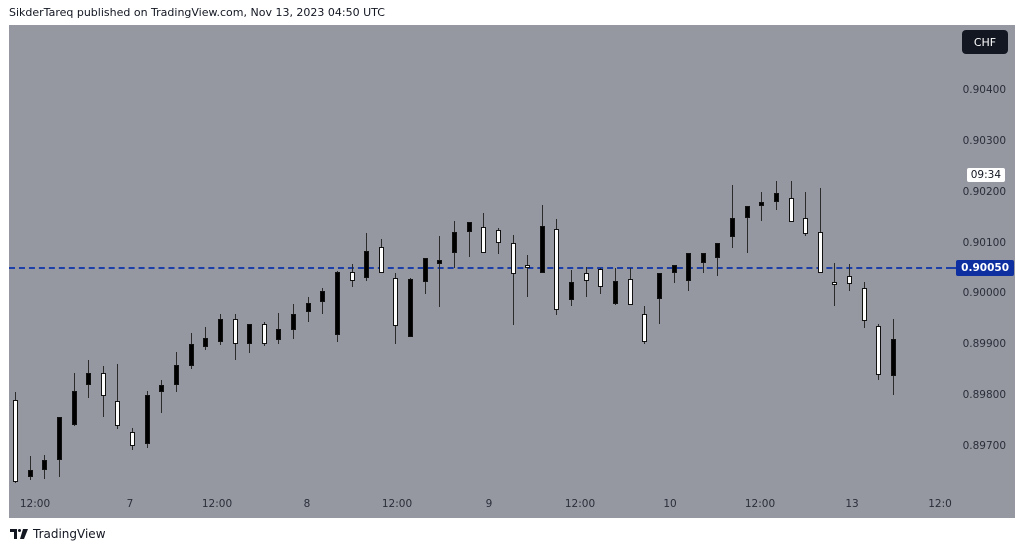 This screenshot has height=551, width=1024. Describe the element at coordinates (670, 504) in the screenshot. I see `time-tick-label: 10` at that location.